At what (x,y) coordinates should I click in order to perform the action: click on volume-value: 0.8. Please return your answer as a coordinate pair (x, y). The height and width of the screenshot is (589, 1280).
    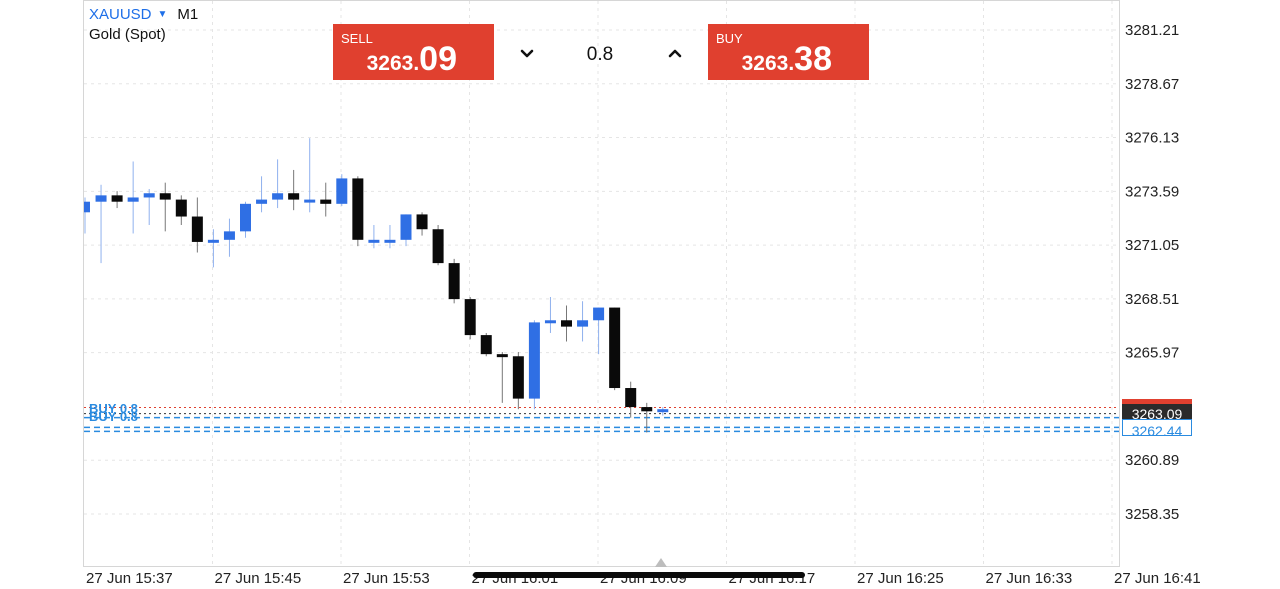
    Looking at the image, I should click on (600, 54).